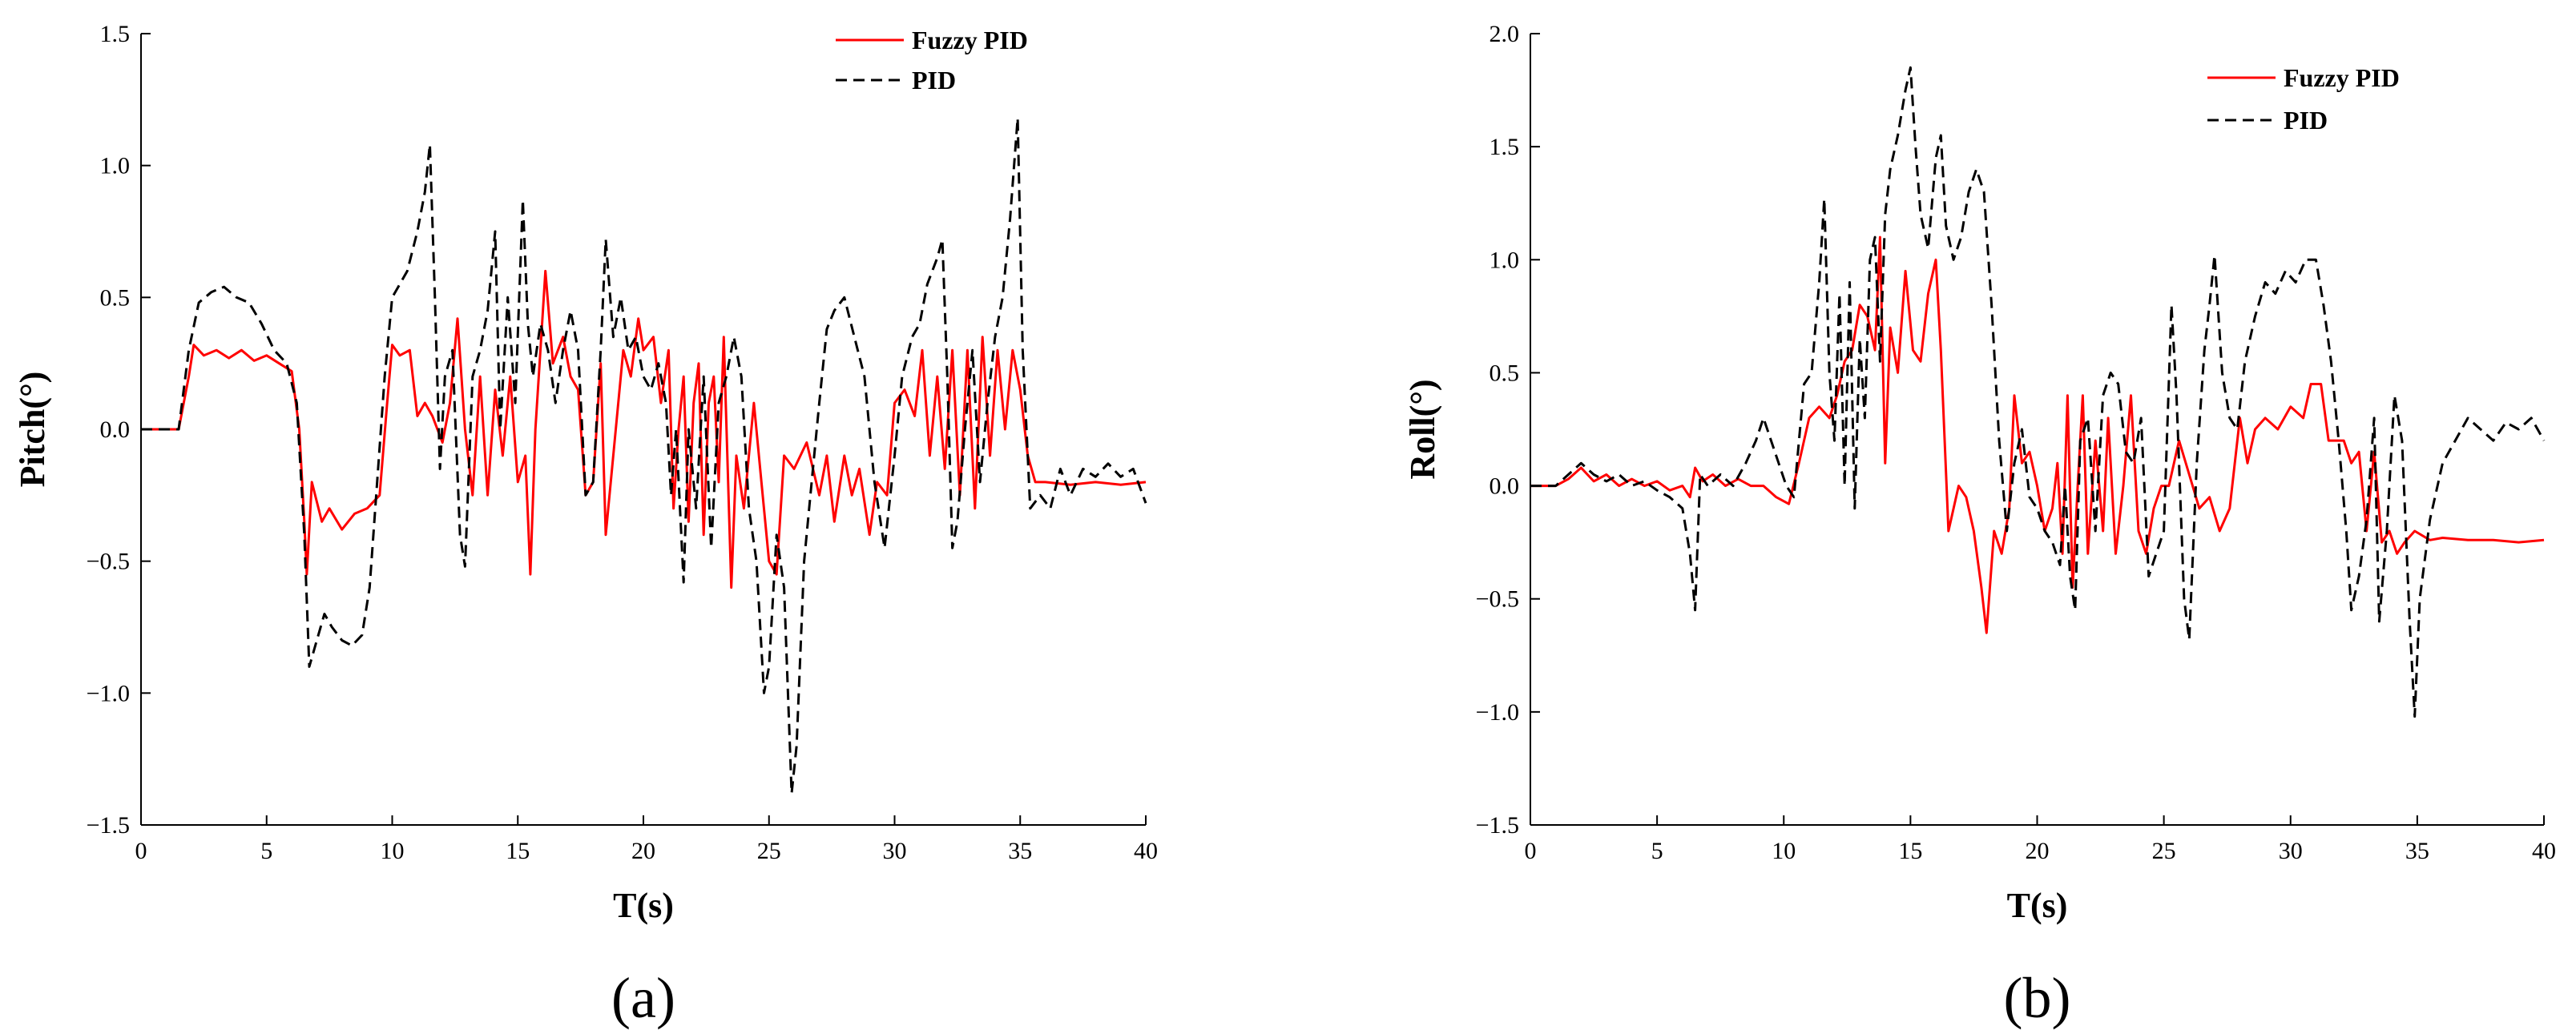 The image size is (2576, 1034). Describe the element at coordinates (32, 430) in the screenshot. I see `y-axis-title: Pitch(°)` at that location.